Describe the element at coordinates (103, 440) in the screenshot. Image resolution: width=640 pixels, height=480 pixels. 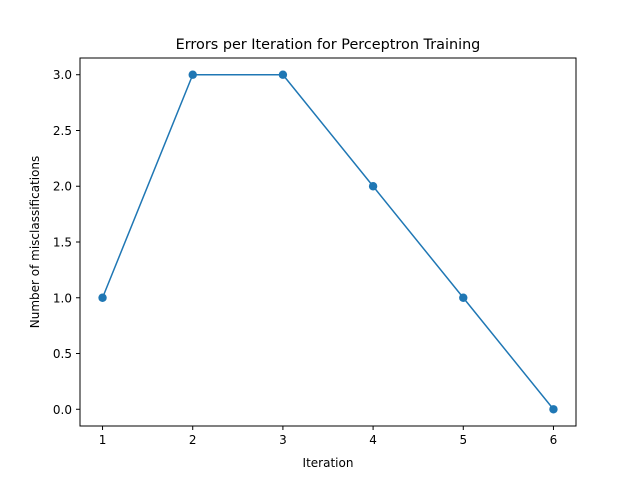
I see `x-tick-label: 1` at that location.